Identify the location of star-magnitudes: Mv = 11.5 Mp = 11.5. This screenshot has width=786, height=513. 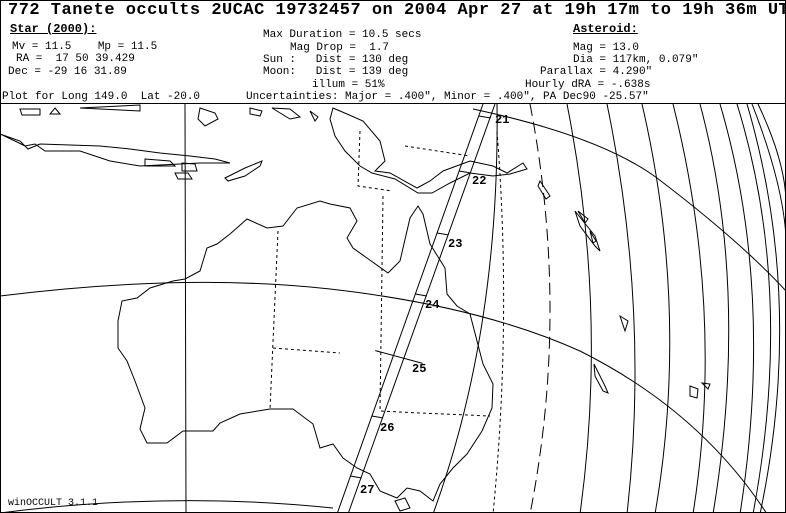
(85, 47).